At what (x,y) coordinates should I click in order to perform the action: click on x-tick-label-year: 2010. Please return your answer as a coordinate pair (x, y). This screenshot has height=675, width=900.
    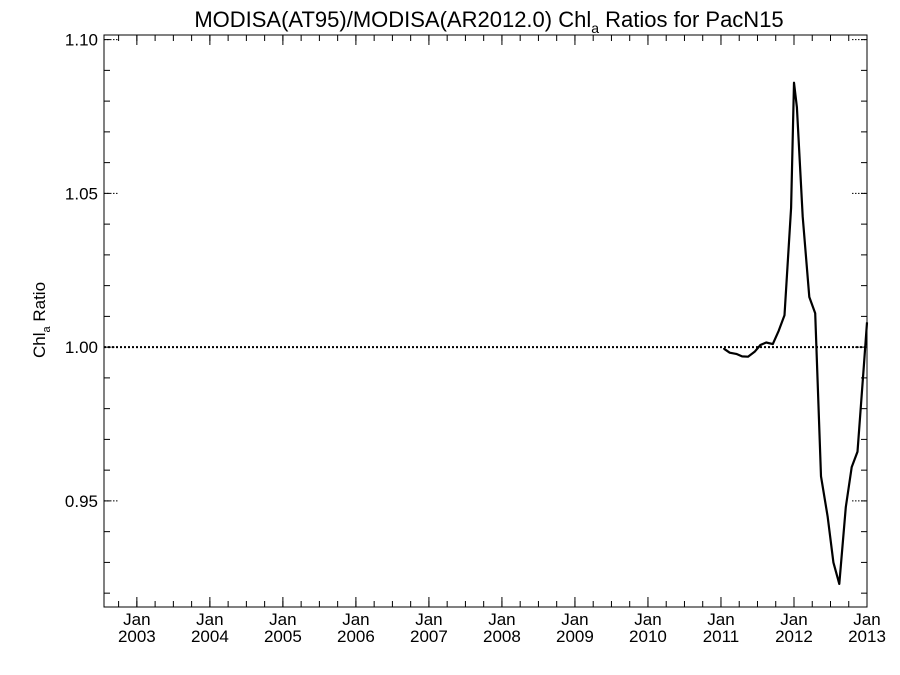
    Looking at the image, I should click on (648, 636).